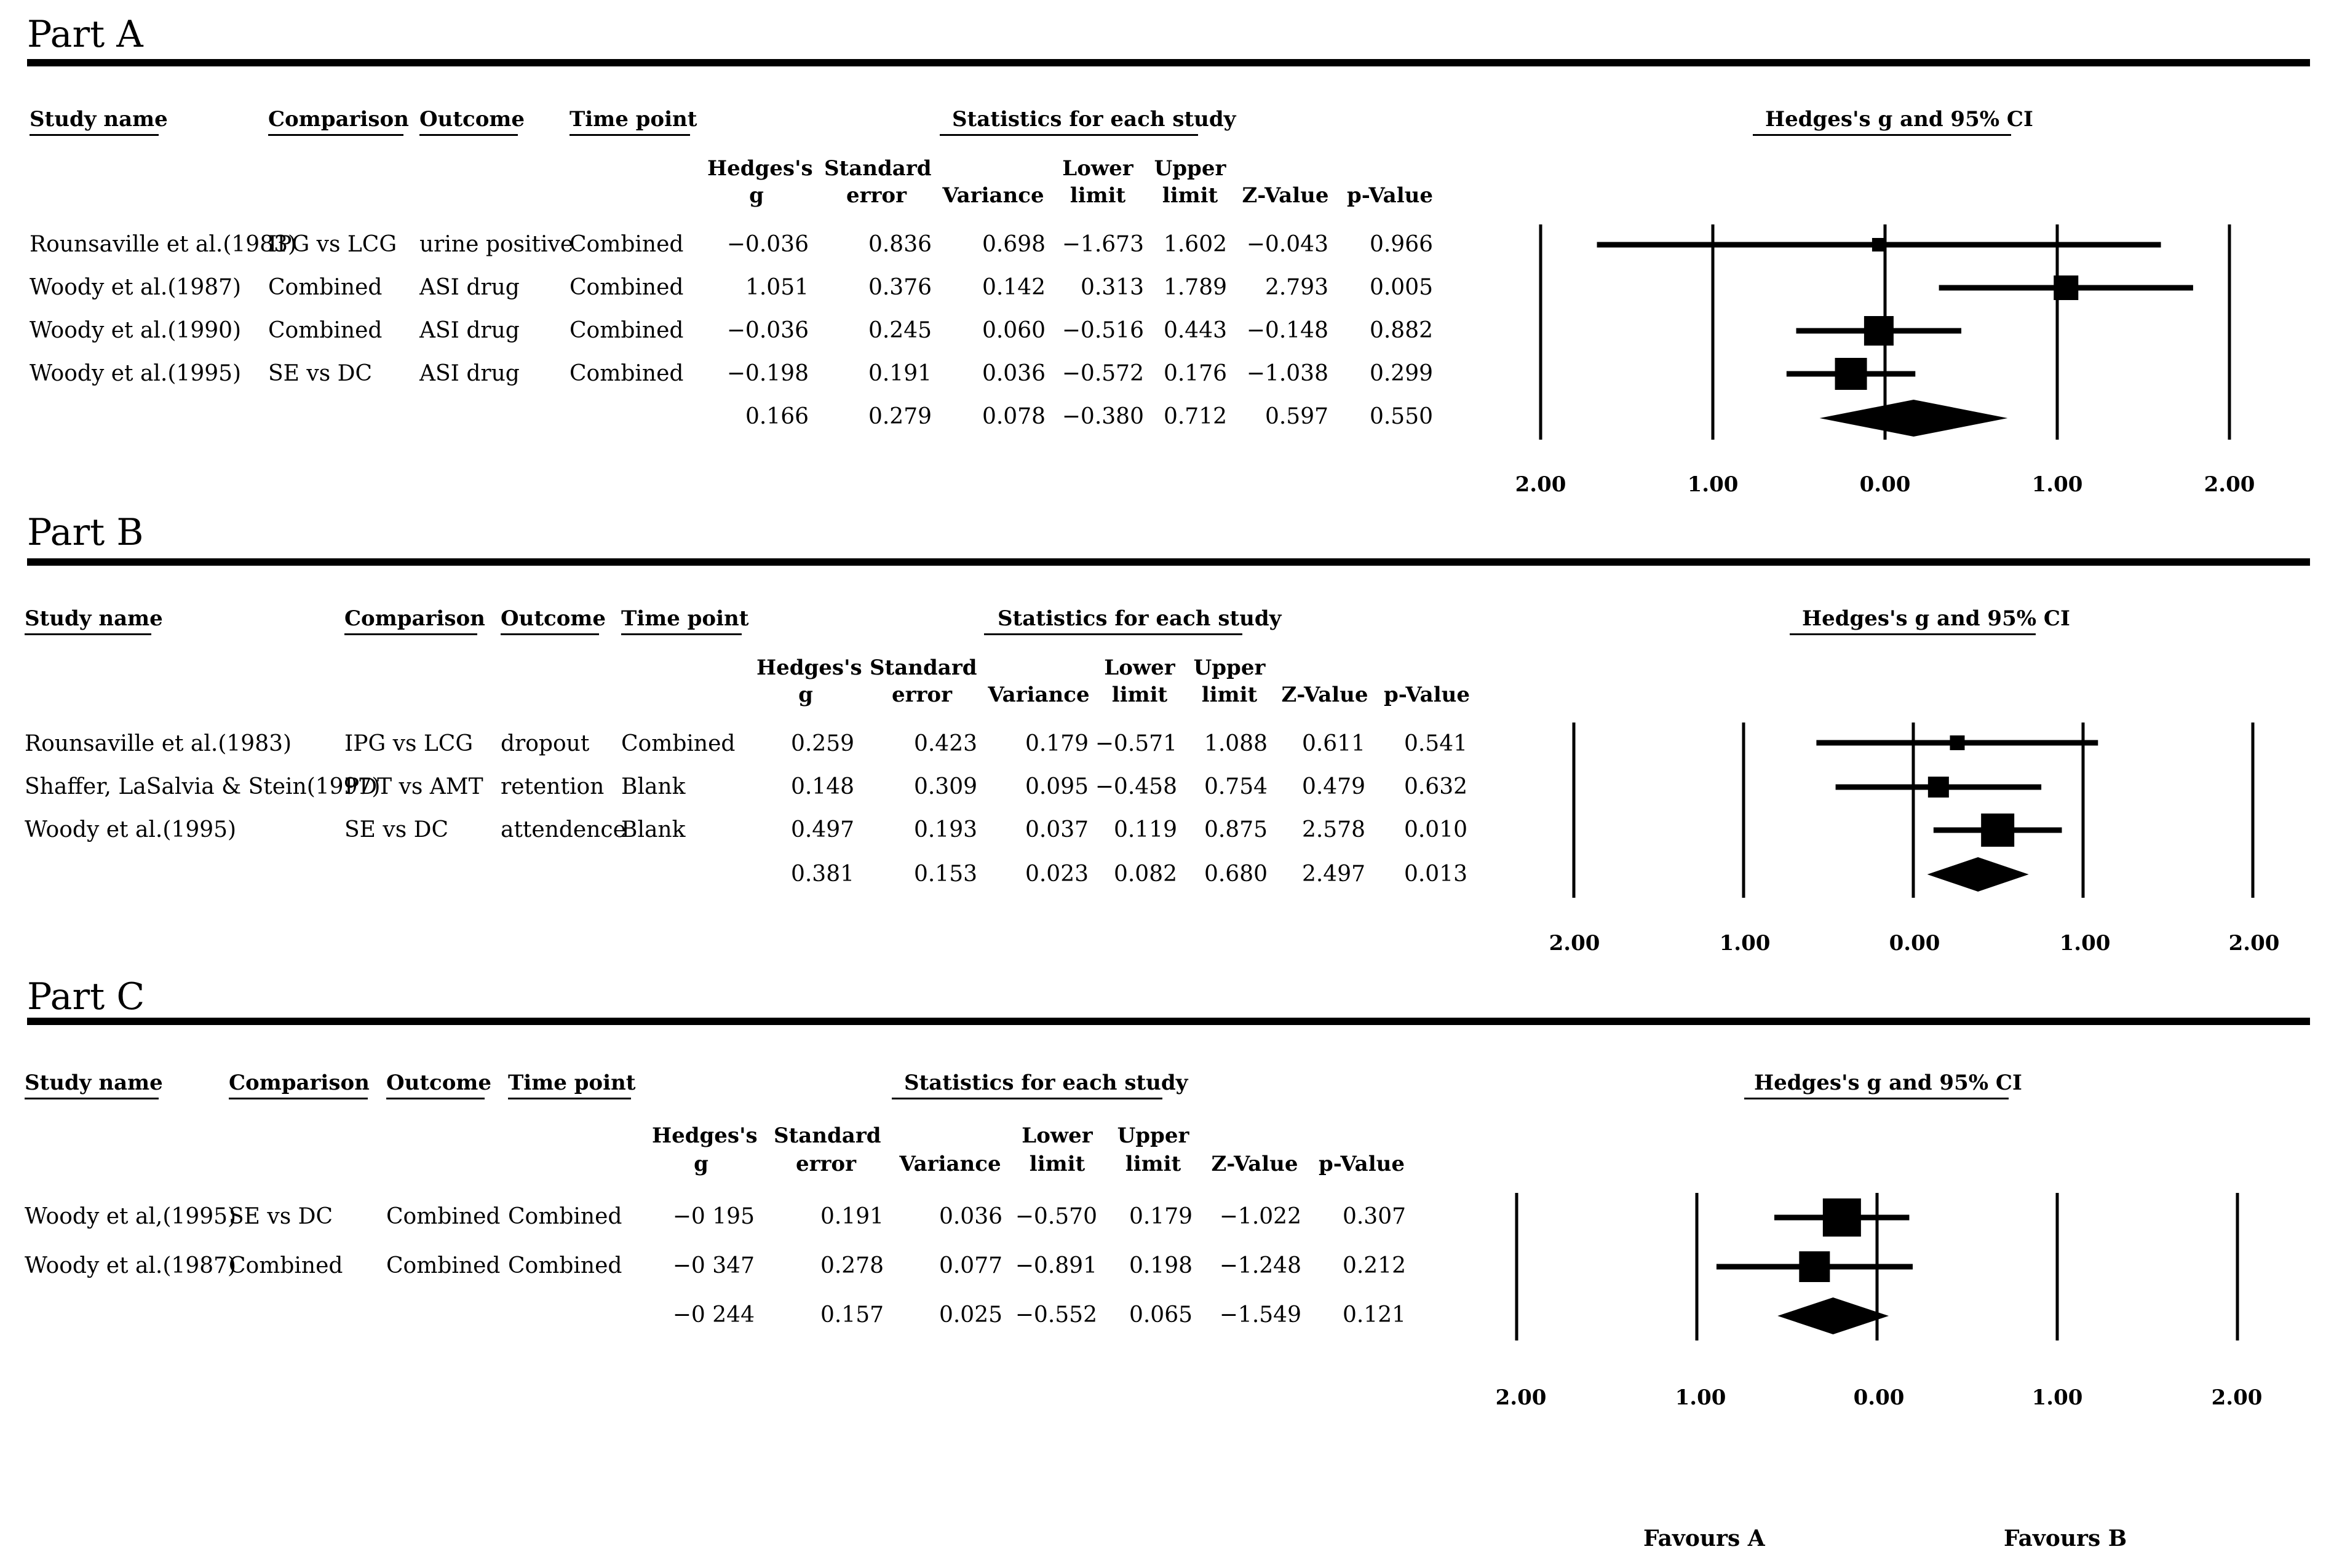 Image resolution: width=2326 pixels, height=1568 pixels. What do you see at coordinates (2065, 1538) in the screenshot?
I see `favours-b-label: Favours B` at bounding box center [2065, 1538].